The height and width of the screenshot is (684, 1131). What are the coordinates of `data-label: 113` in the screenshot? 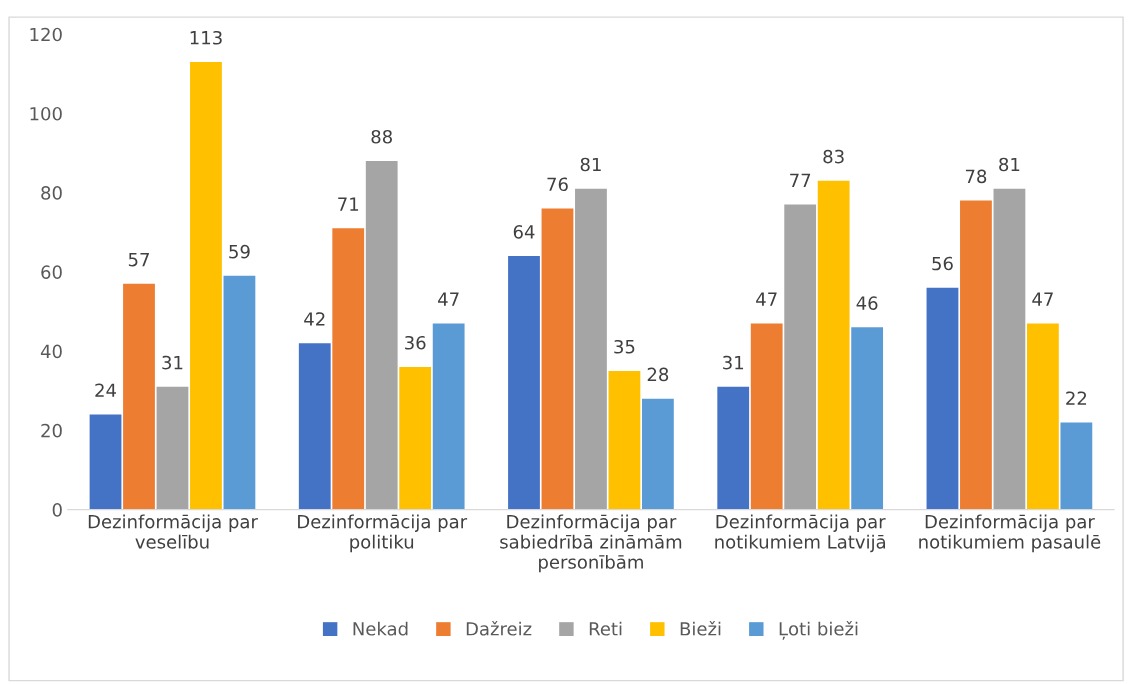 It's located at (206, 37).